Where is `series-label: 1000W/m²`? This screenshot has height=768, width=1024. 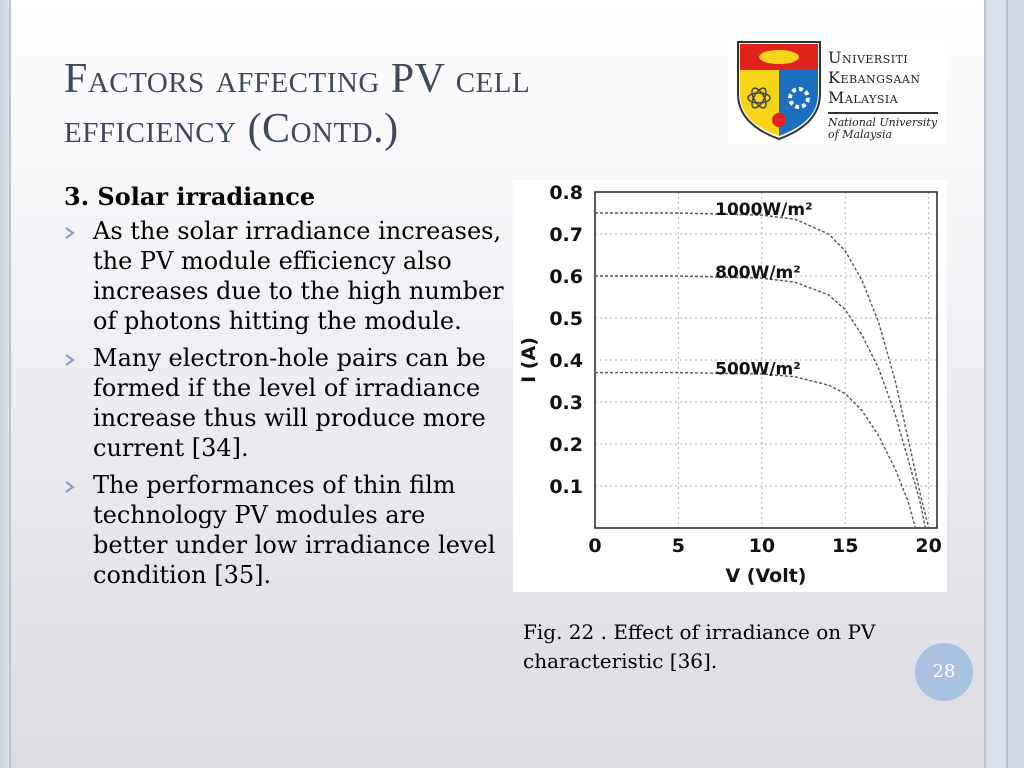 series-label: 1000W/m² is located at coordinates (763, 210).